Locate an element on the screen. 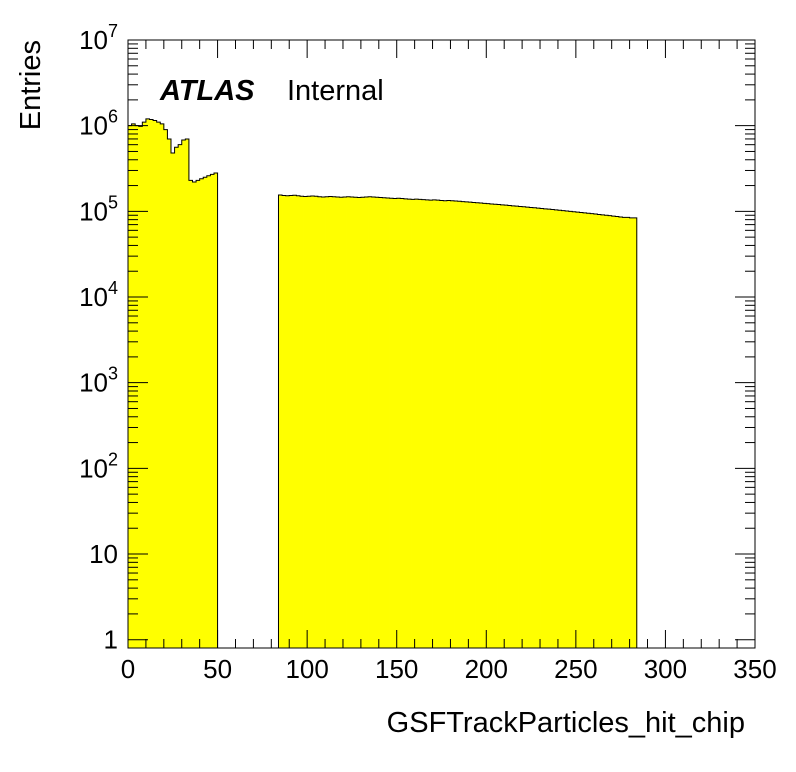 This screenshot has width=796, height=772. x-tick-label: 50 is located at coordinates (217, 669).